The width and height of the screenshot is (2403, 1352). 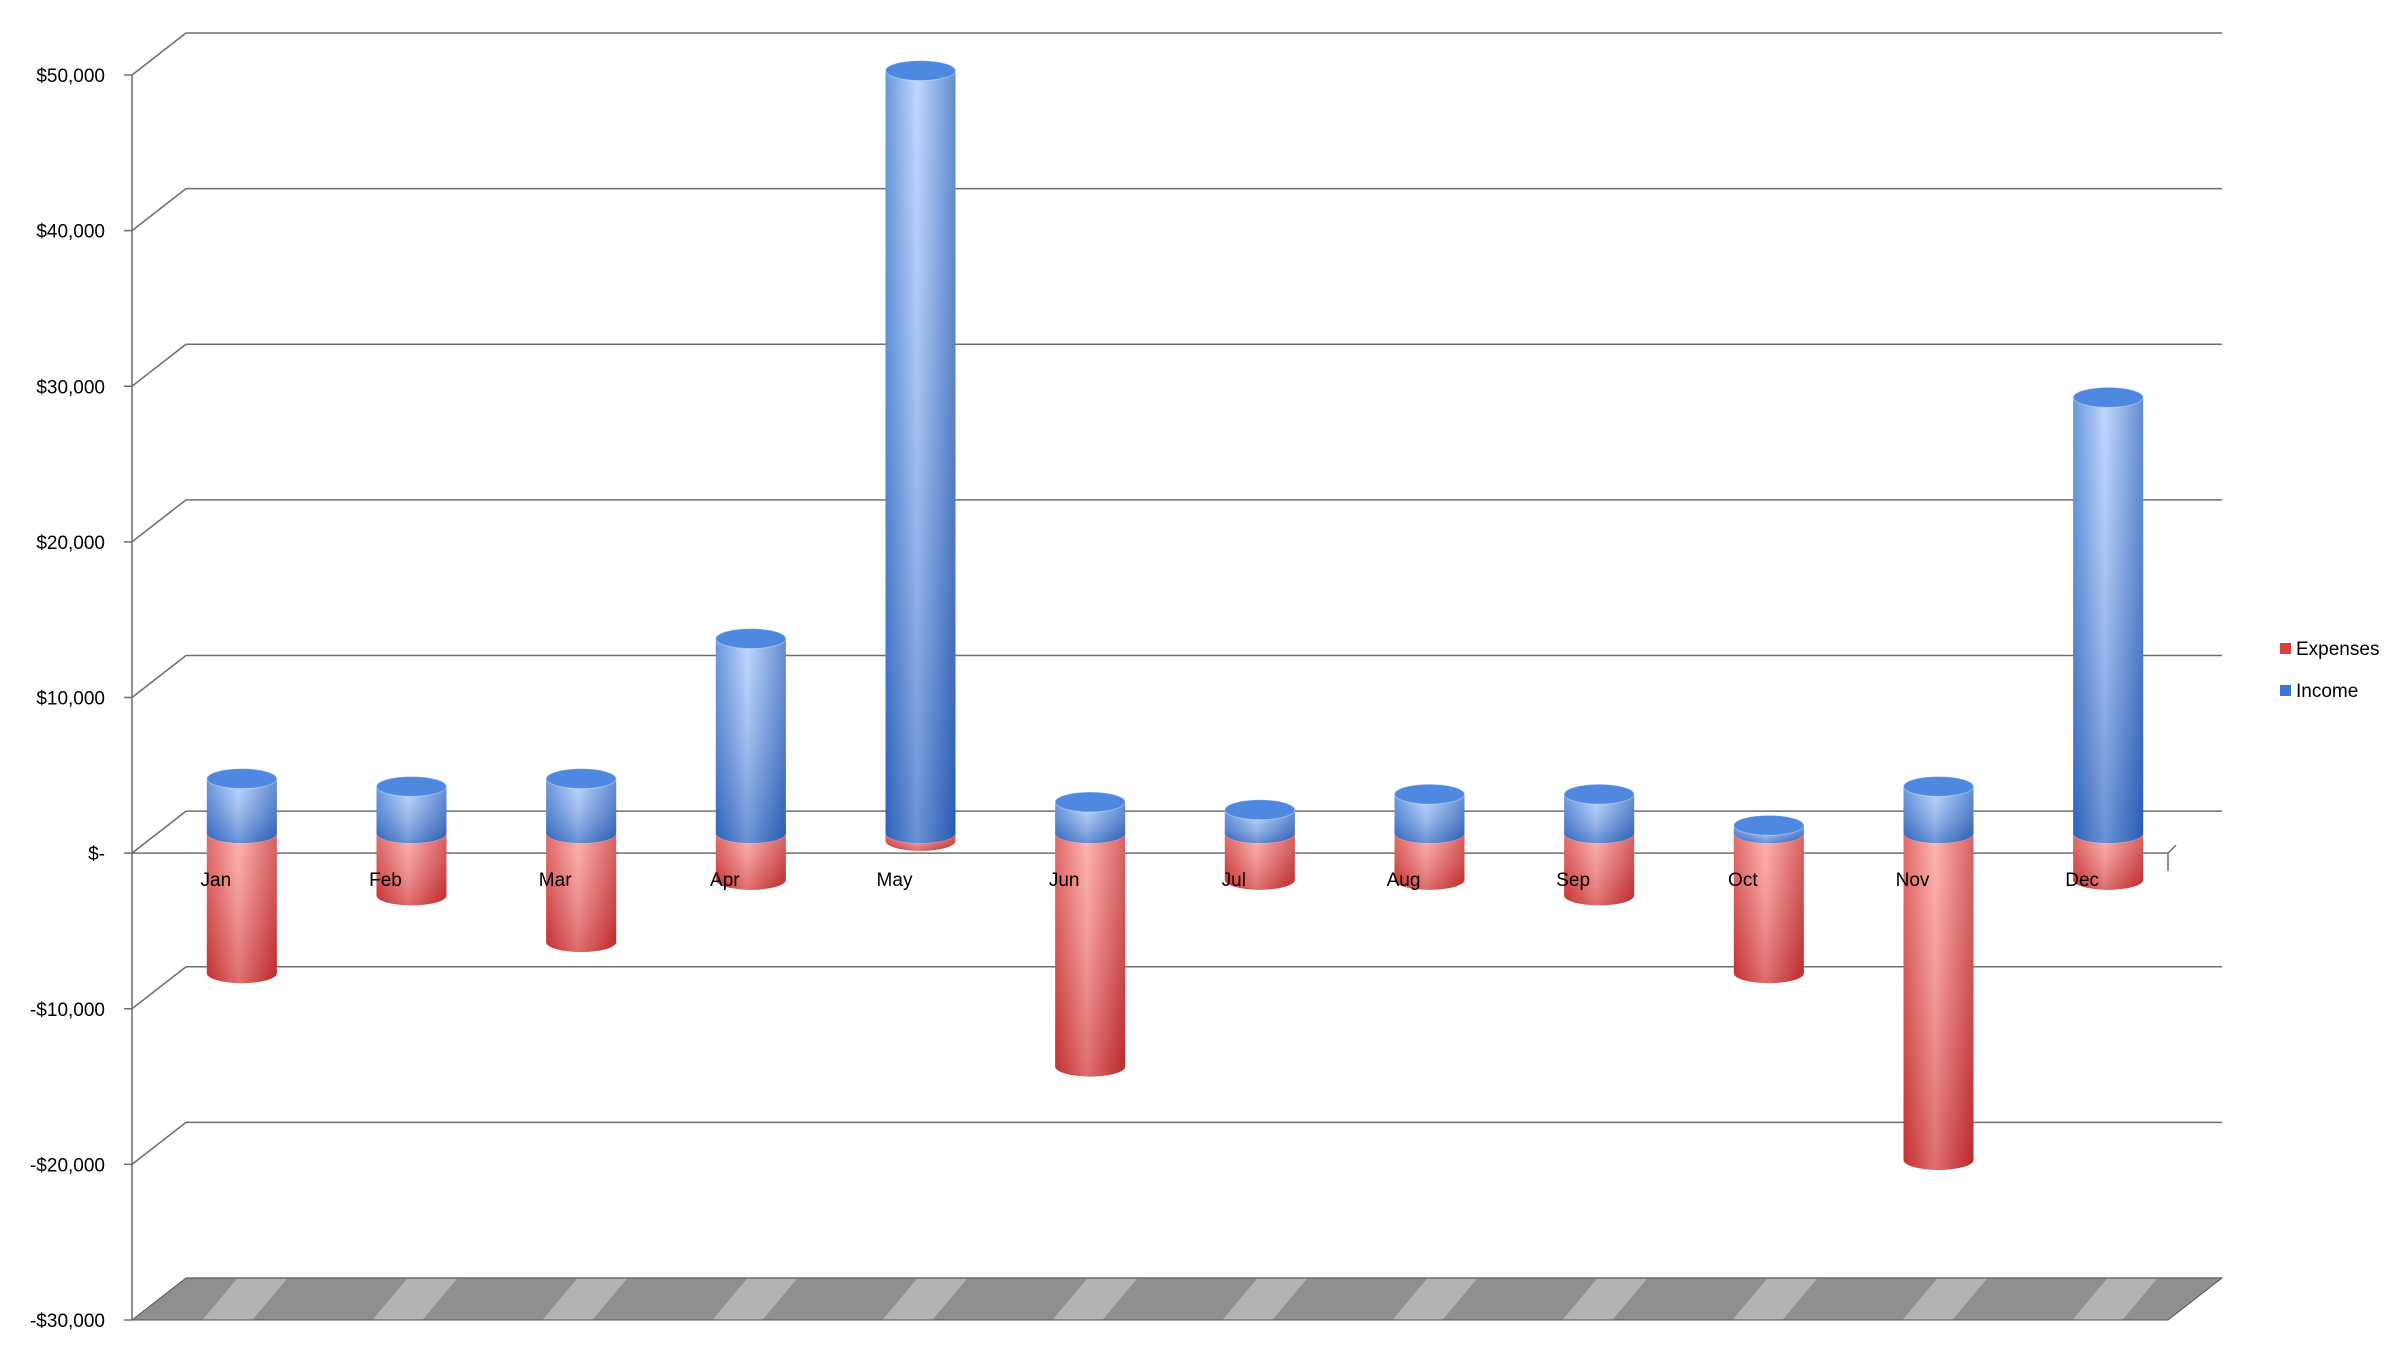 I want to click on x-tick-label: Sep, so click(x=1573, y=880).